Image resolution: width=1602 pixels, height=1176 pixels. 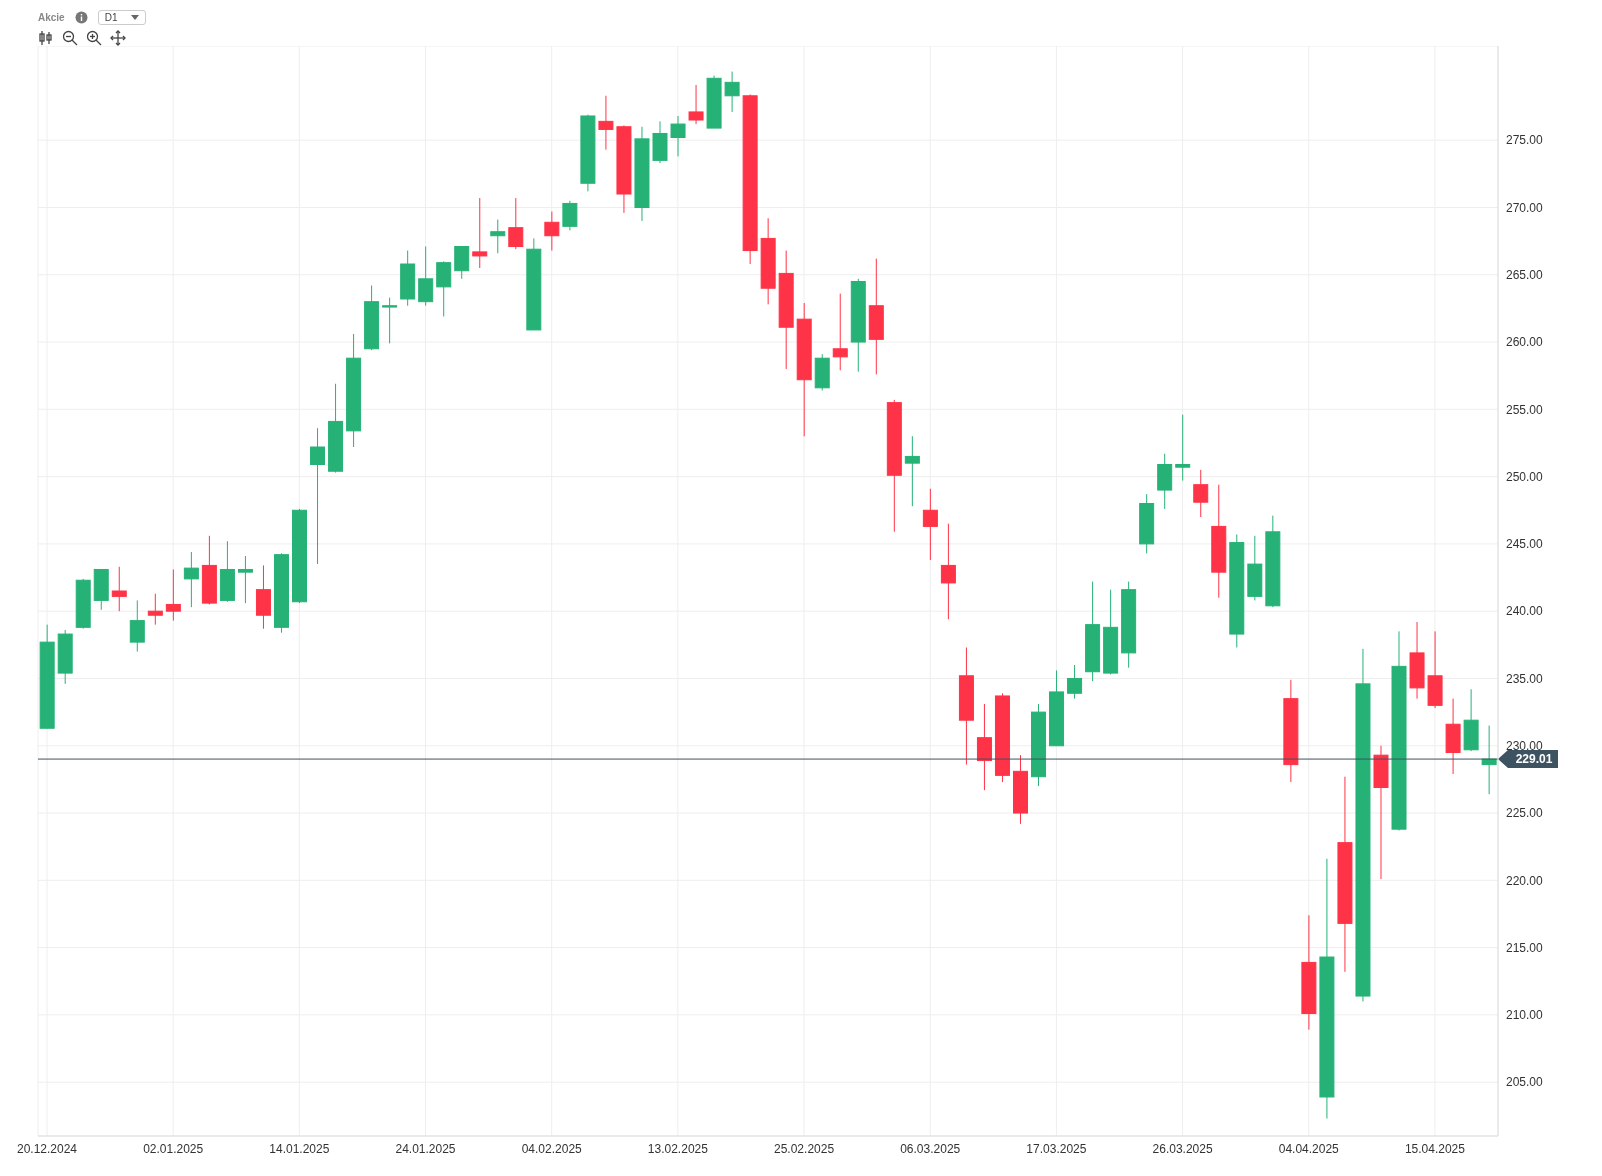 I want to click on chart-subtitle: D1, so click(x=122, y=17).